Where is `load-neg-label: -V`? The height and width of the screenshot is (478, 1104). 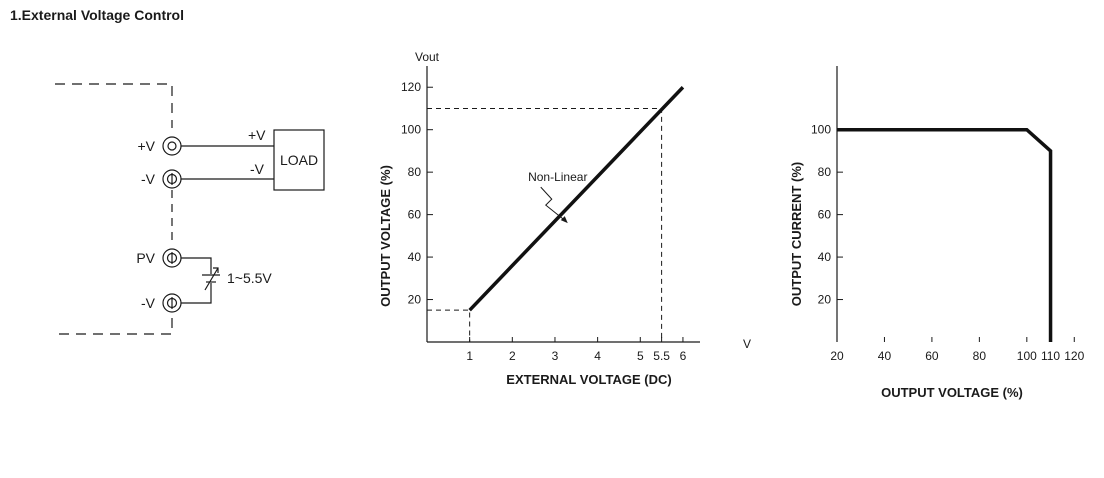
load-neg-label: -V is located at coordinates (257, 169).